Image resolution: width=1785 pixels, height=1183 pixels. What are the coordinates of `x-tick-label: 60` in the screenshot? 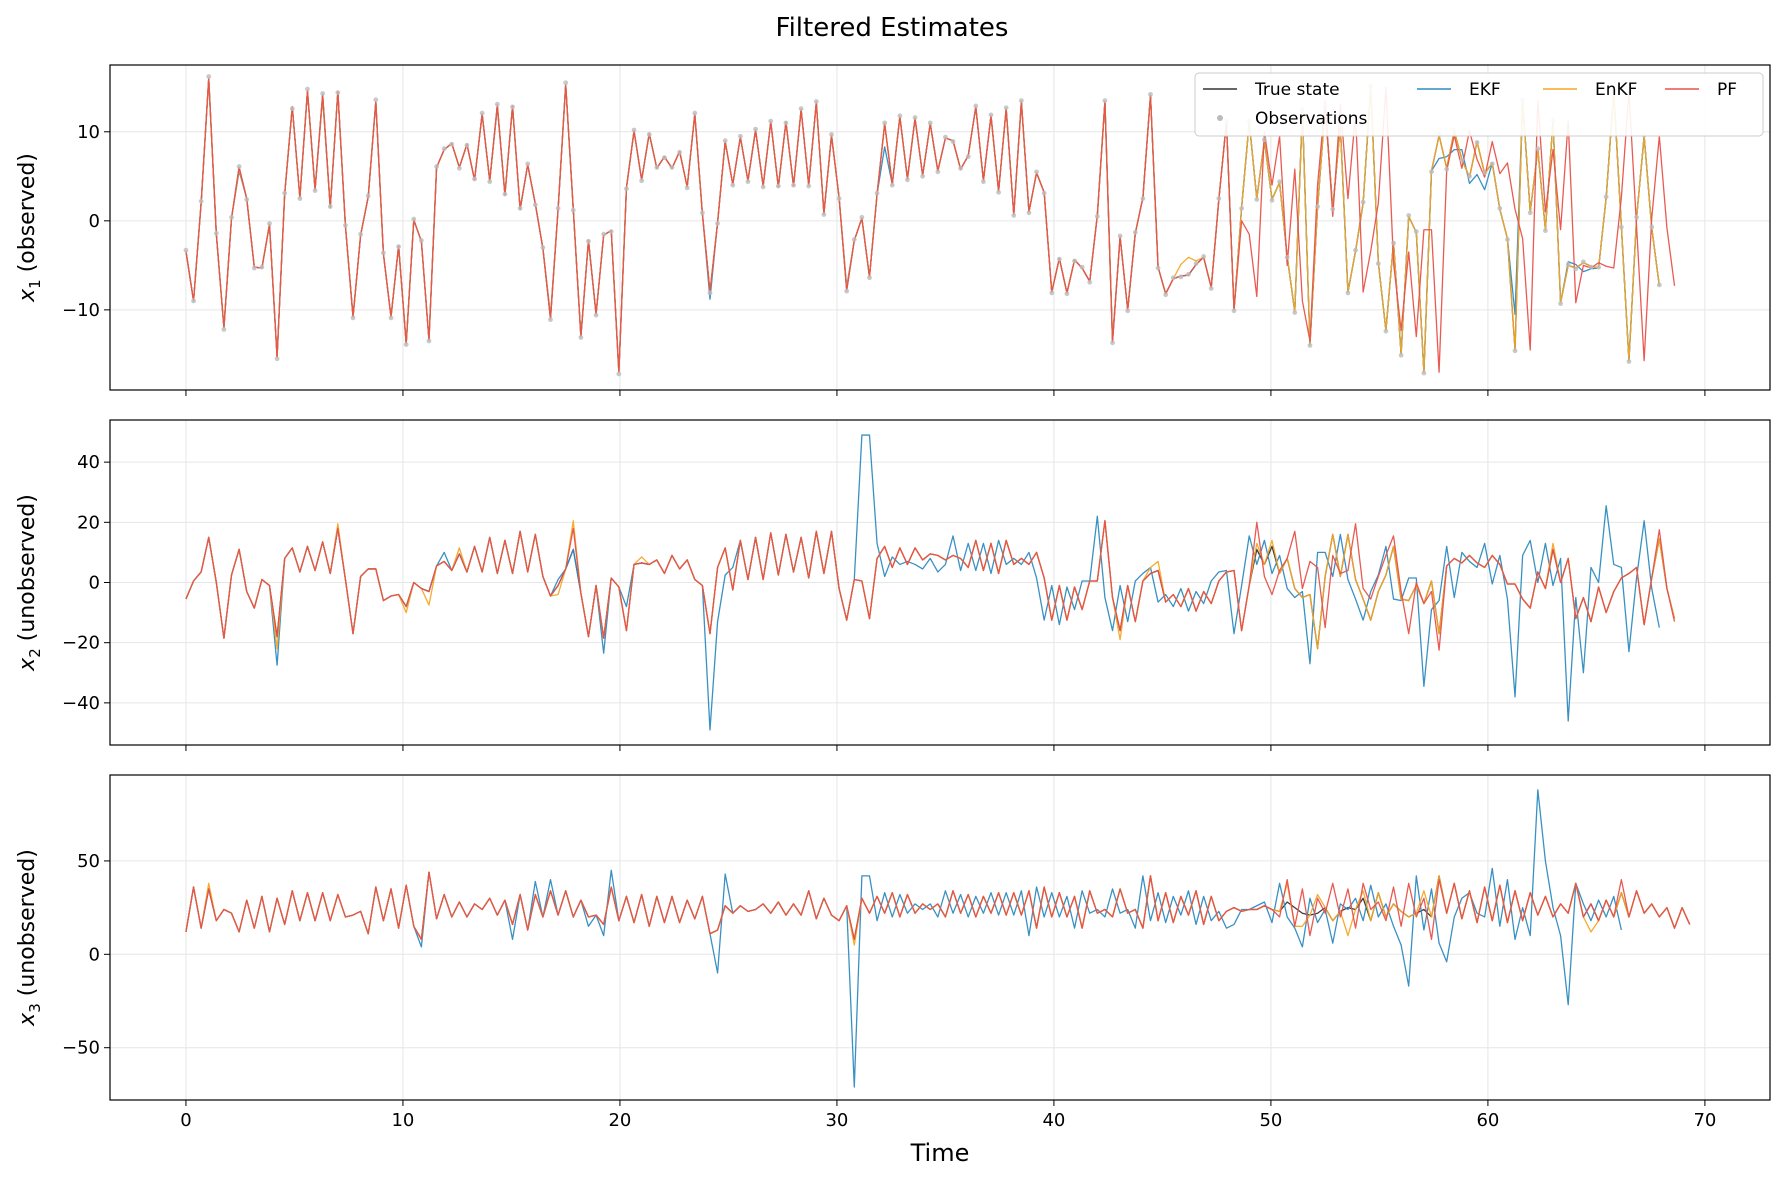 It's located at (1487, 1120).